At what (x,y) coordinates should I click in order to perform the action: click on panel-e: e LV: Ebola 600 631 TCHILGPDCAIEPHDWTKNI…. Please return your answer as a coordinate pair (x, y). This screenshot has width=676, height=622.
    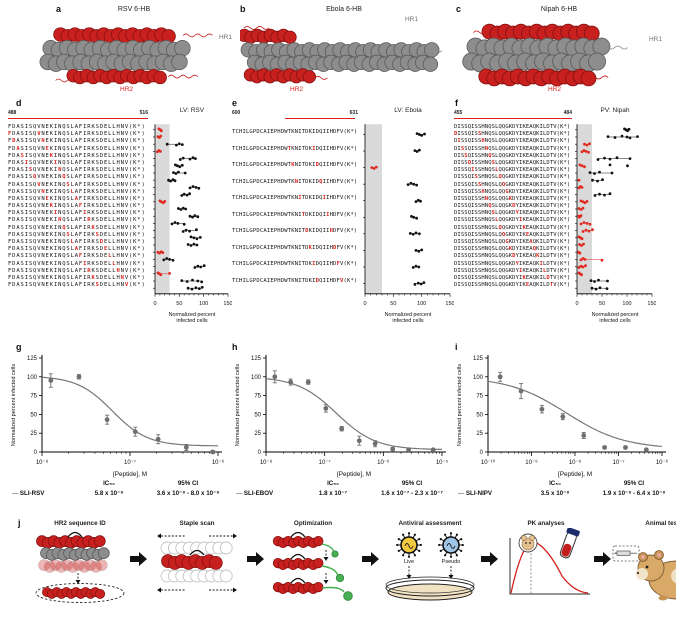
    Looking at the image, I should click on (343, 221).